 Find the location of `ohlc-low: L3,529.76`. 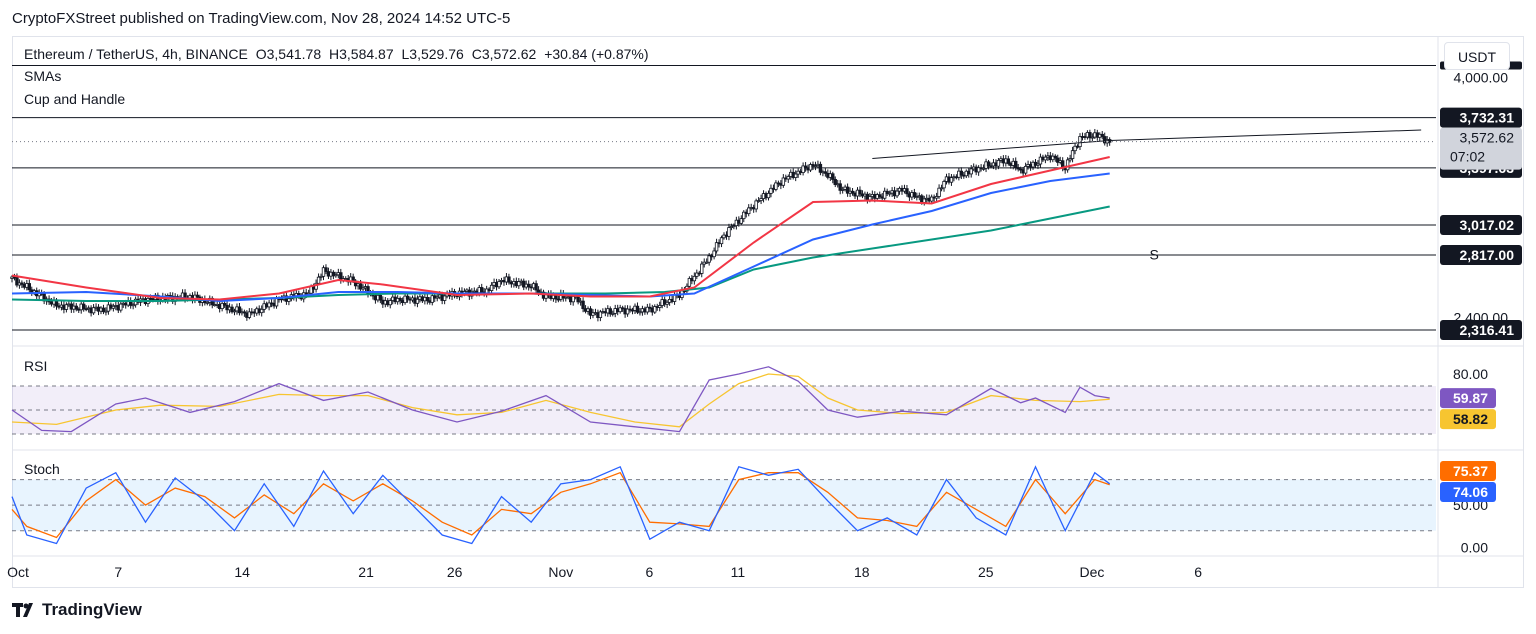

ohlc-low: L3,529.76 is located at coordinates (432, 54).